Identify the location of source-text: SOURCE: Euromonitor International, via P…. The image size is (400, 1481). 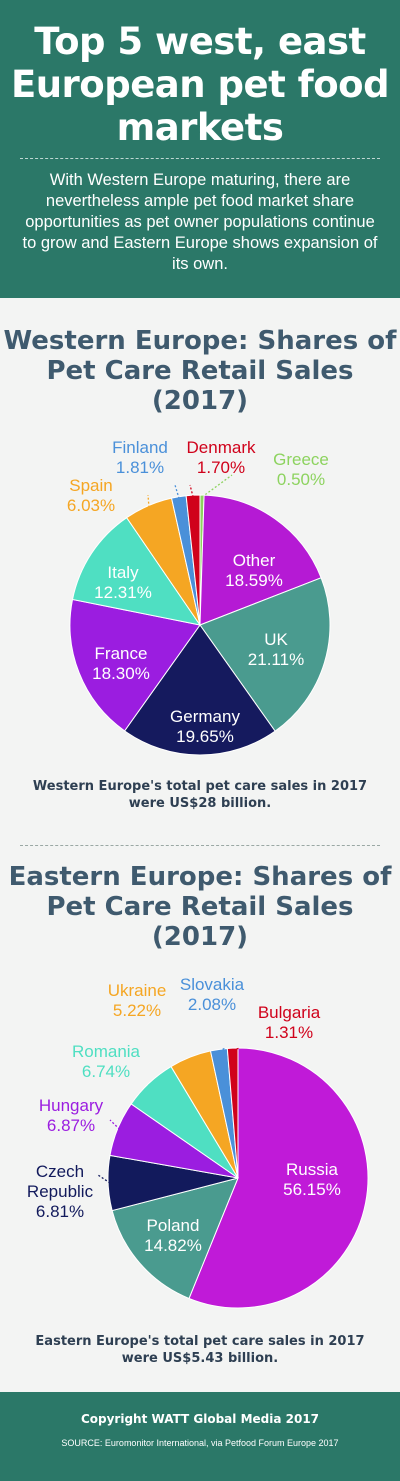
(200, 1443).